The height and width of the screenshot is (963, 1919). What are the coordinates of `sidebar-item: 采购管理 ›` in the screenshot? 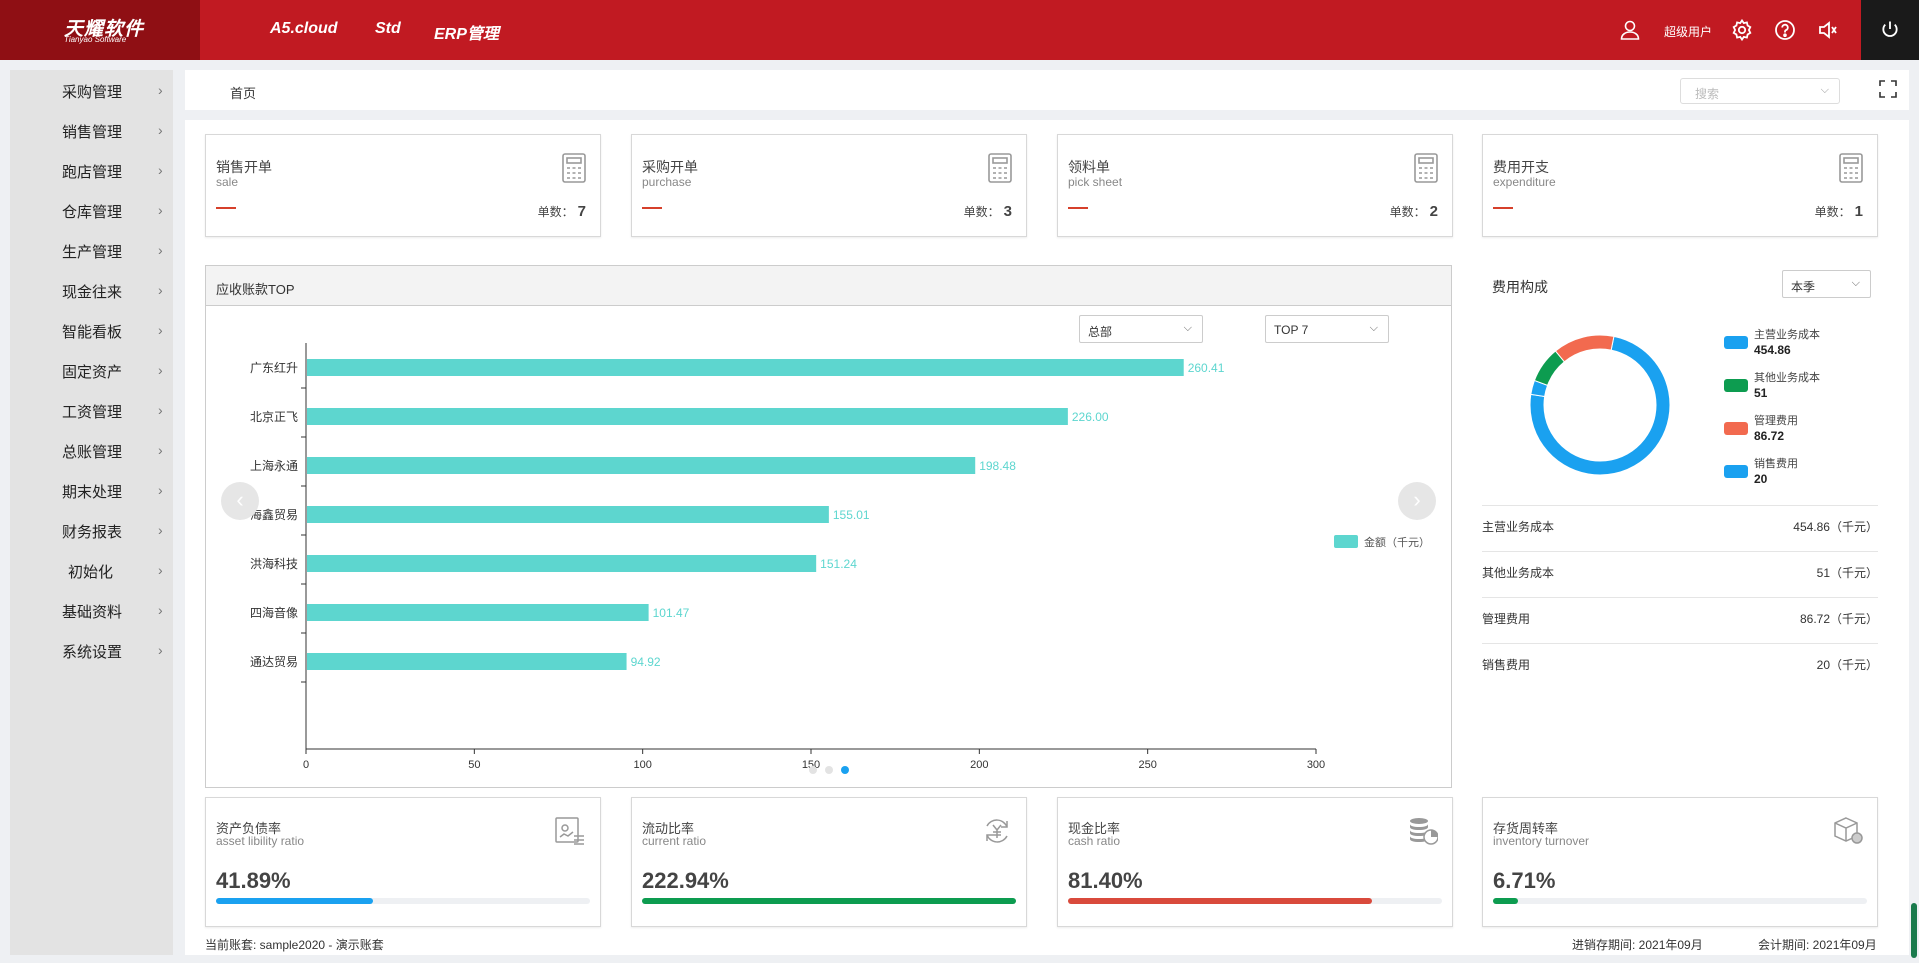 It's located at (91, 90).